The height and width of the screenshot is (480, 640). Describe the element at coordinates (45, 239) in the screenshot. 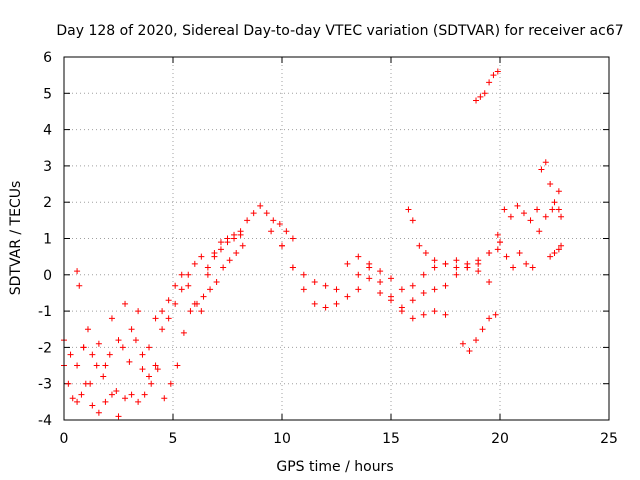

I see `y-tick-labels: -4 -3 -2 -1 0 1 2 3 4 5 6` at that location.